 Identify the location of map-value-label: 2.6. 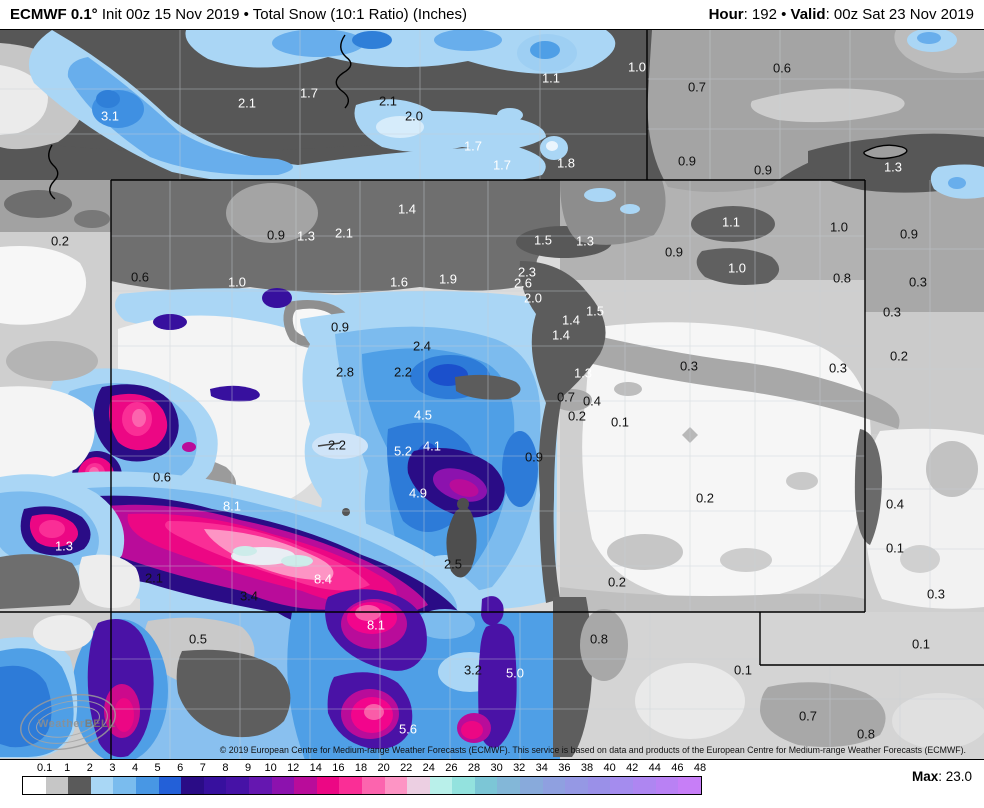
(523, 283).